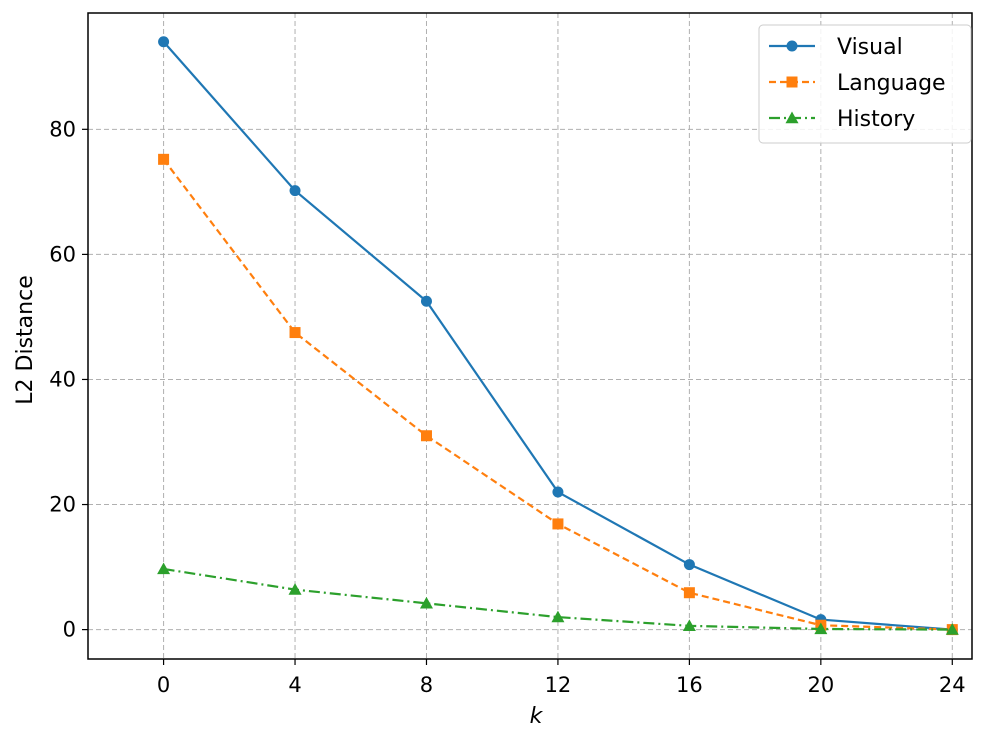 The image size is (997, 740). I want to click on y-axis-label: L2 Distance, so click(25, 339).